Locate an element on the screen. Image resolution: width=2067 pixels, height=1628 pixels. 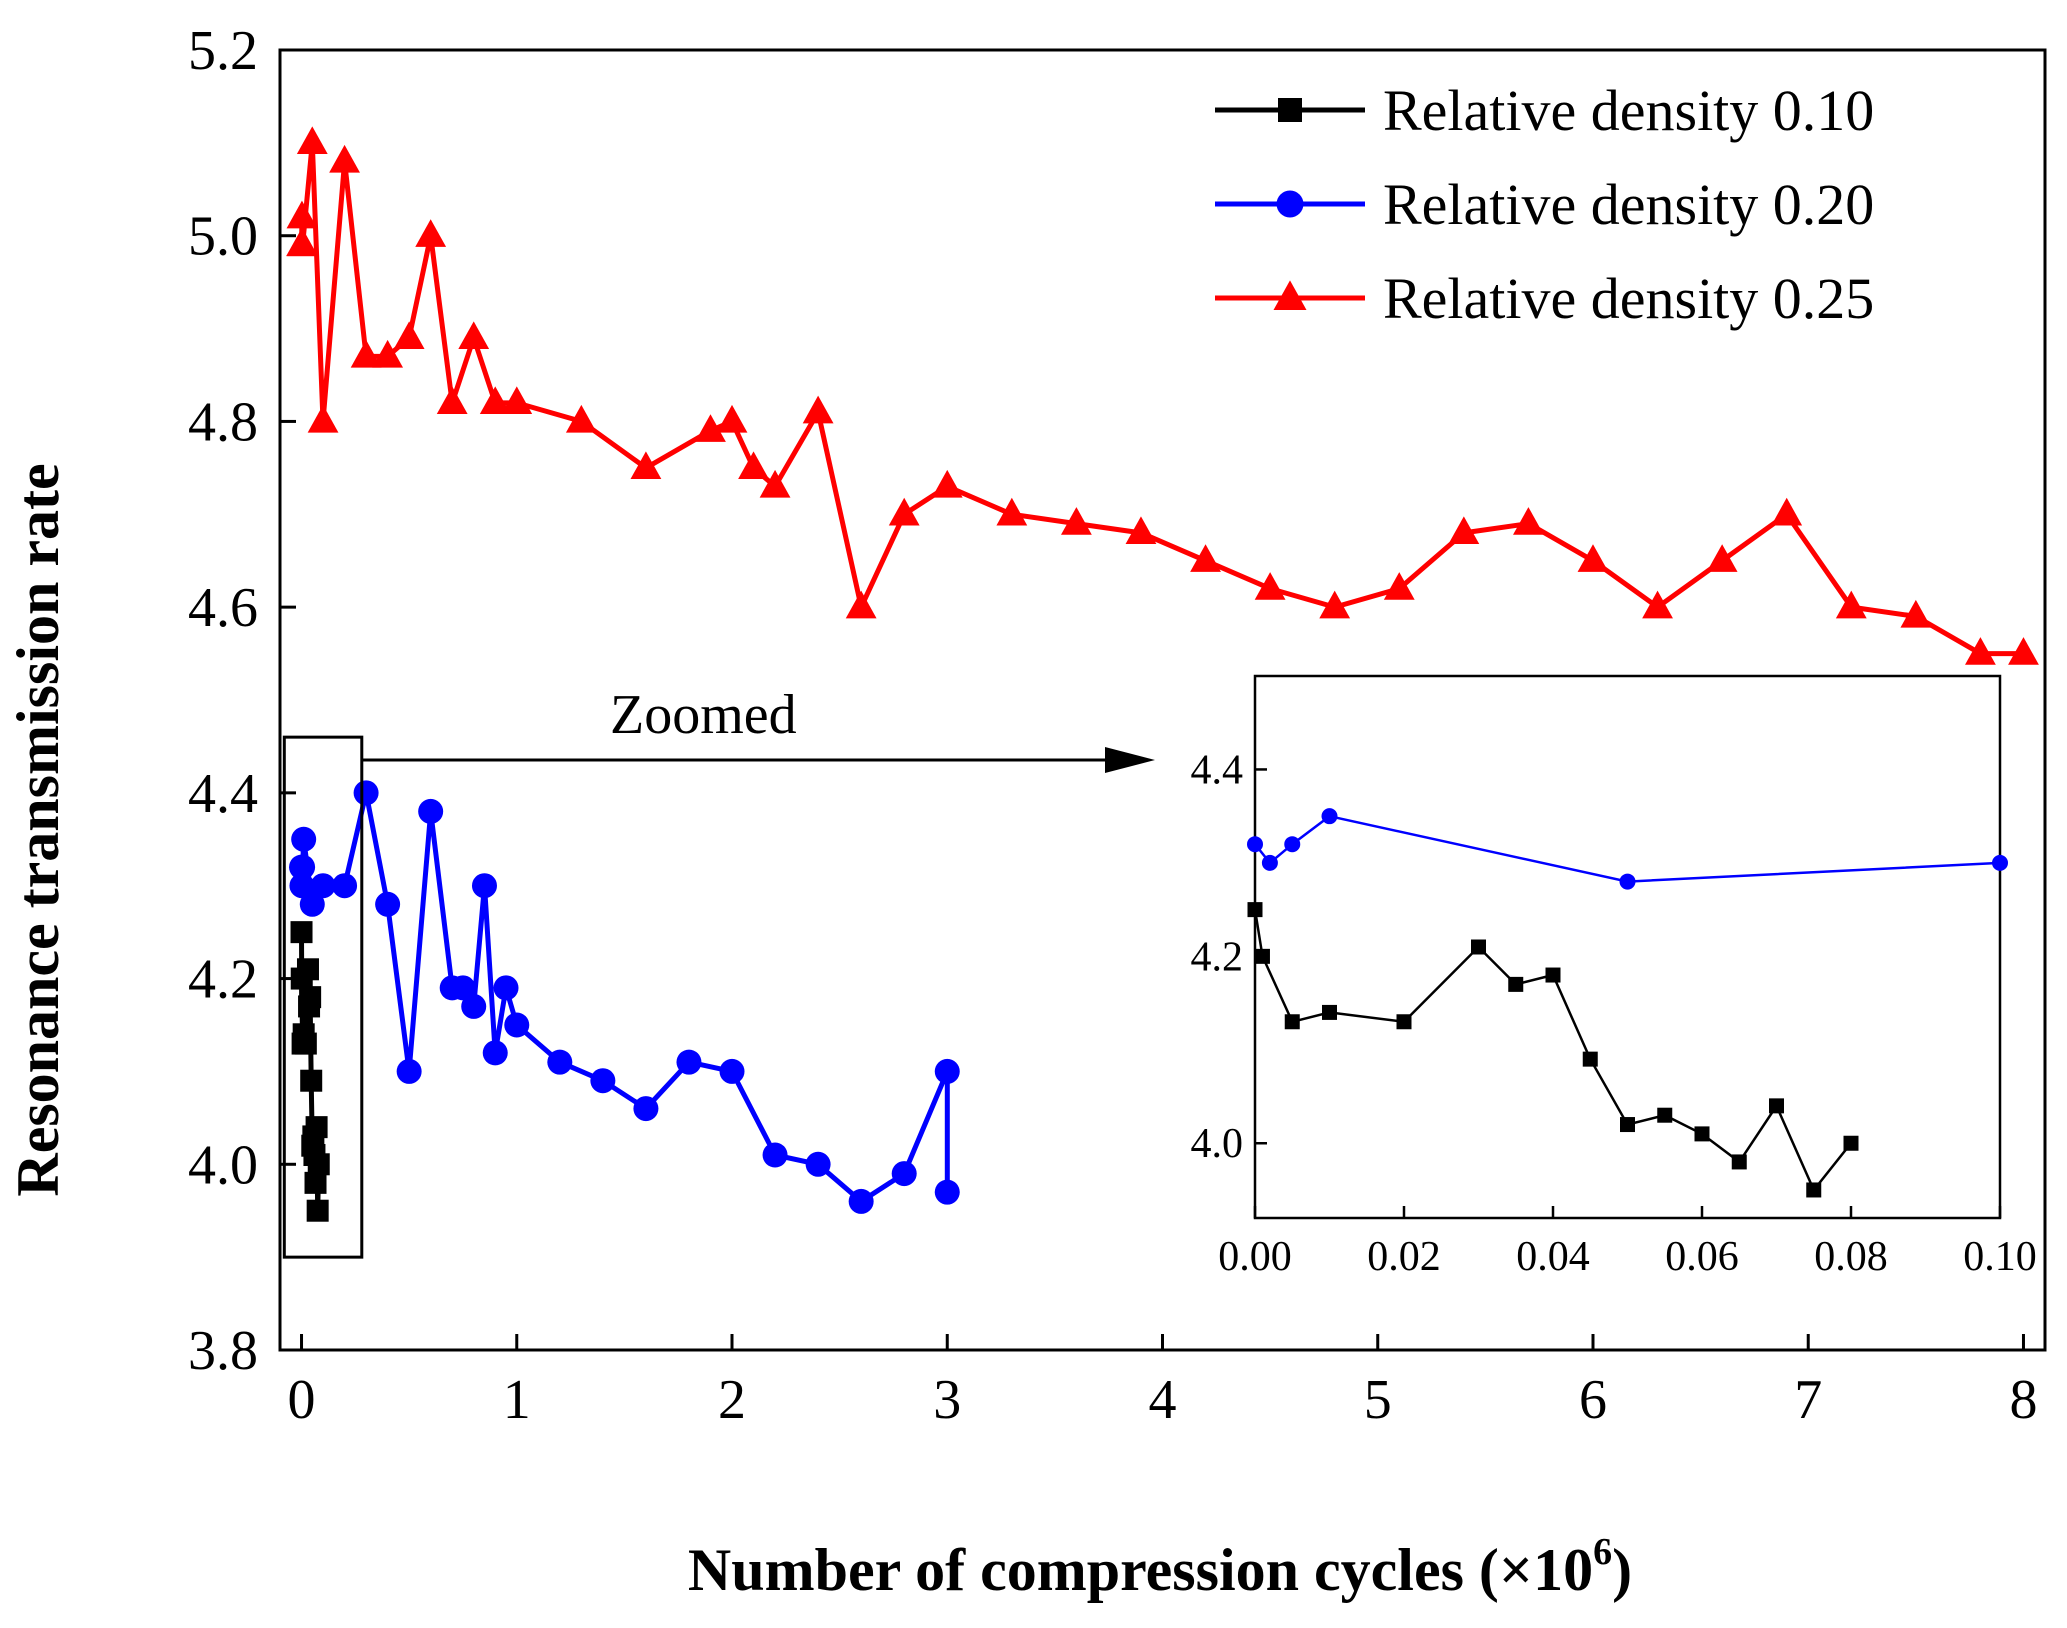
inset-y-tick-label: 4.4 is located at coordinates (1217, 770).